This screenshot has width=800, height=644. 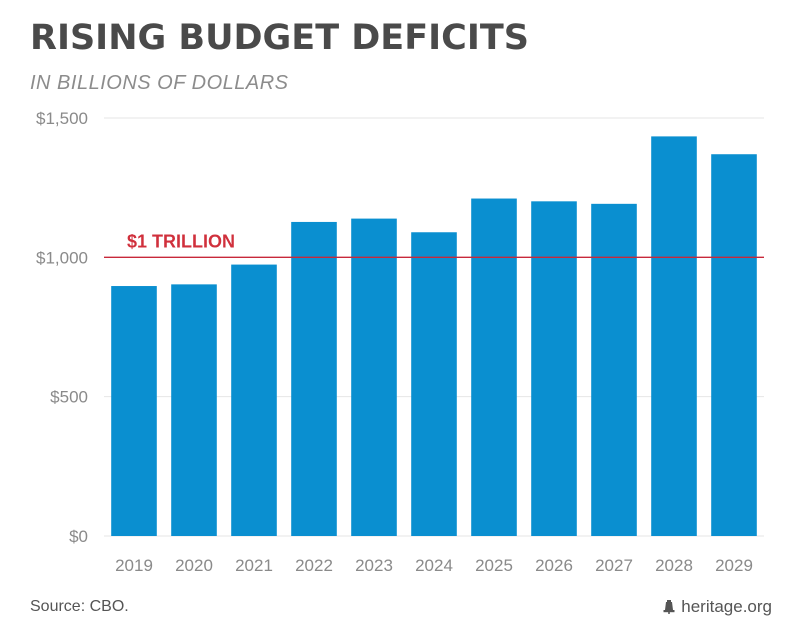 What do you see at coordinates (279, 38) in the screenshot?
I see `chart-title: RISING BUDGET DEFICITS` at bounding box center [279, 38].